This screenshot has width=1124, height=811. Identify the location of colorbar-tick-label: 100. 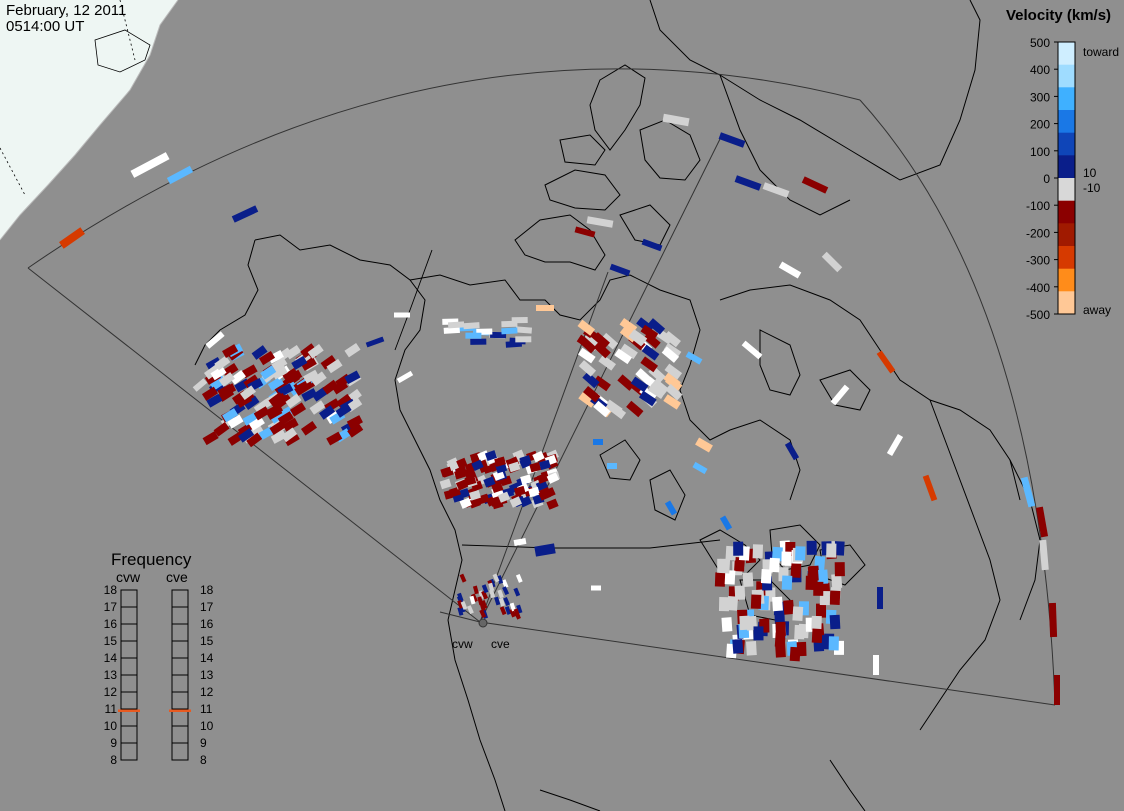
(1040, 152).